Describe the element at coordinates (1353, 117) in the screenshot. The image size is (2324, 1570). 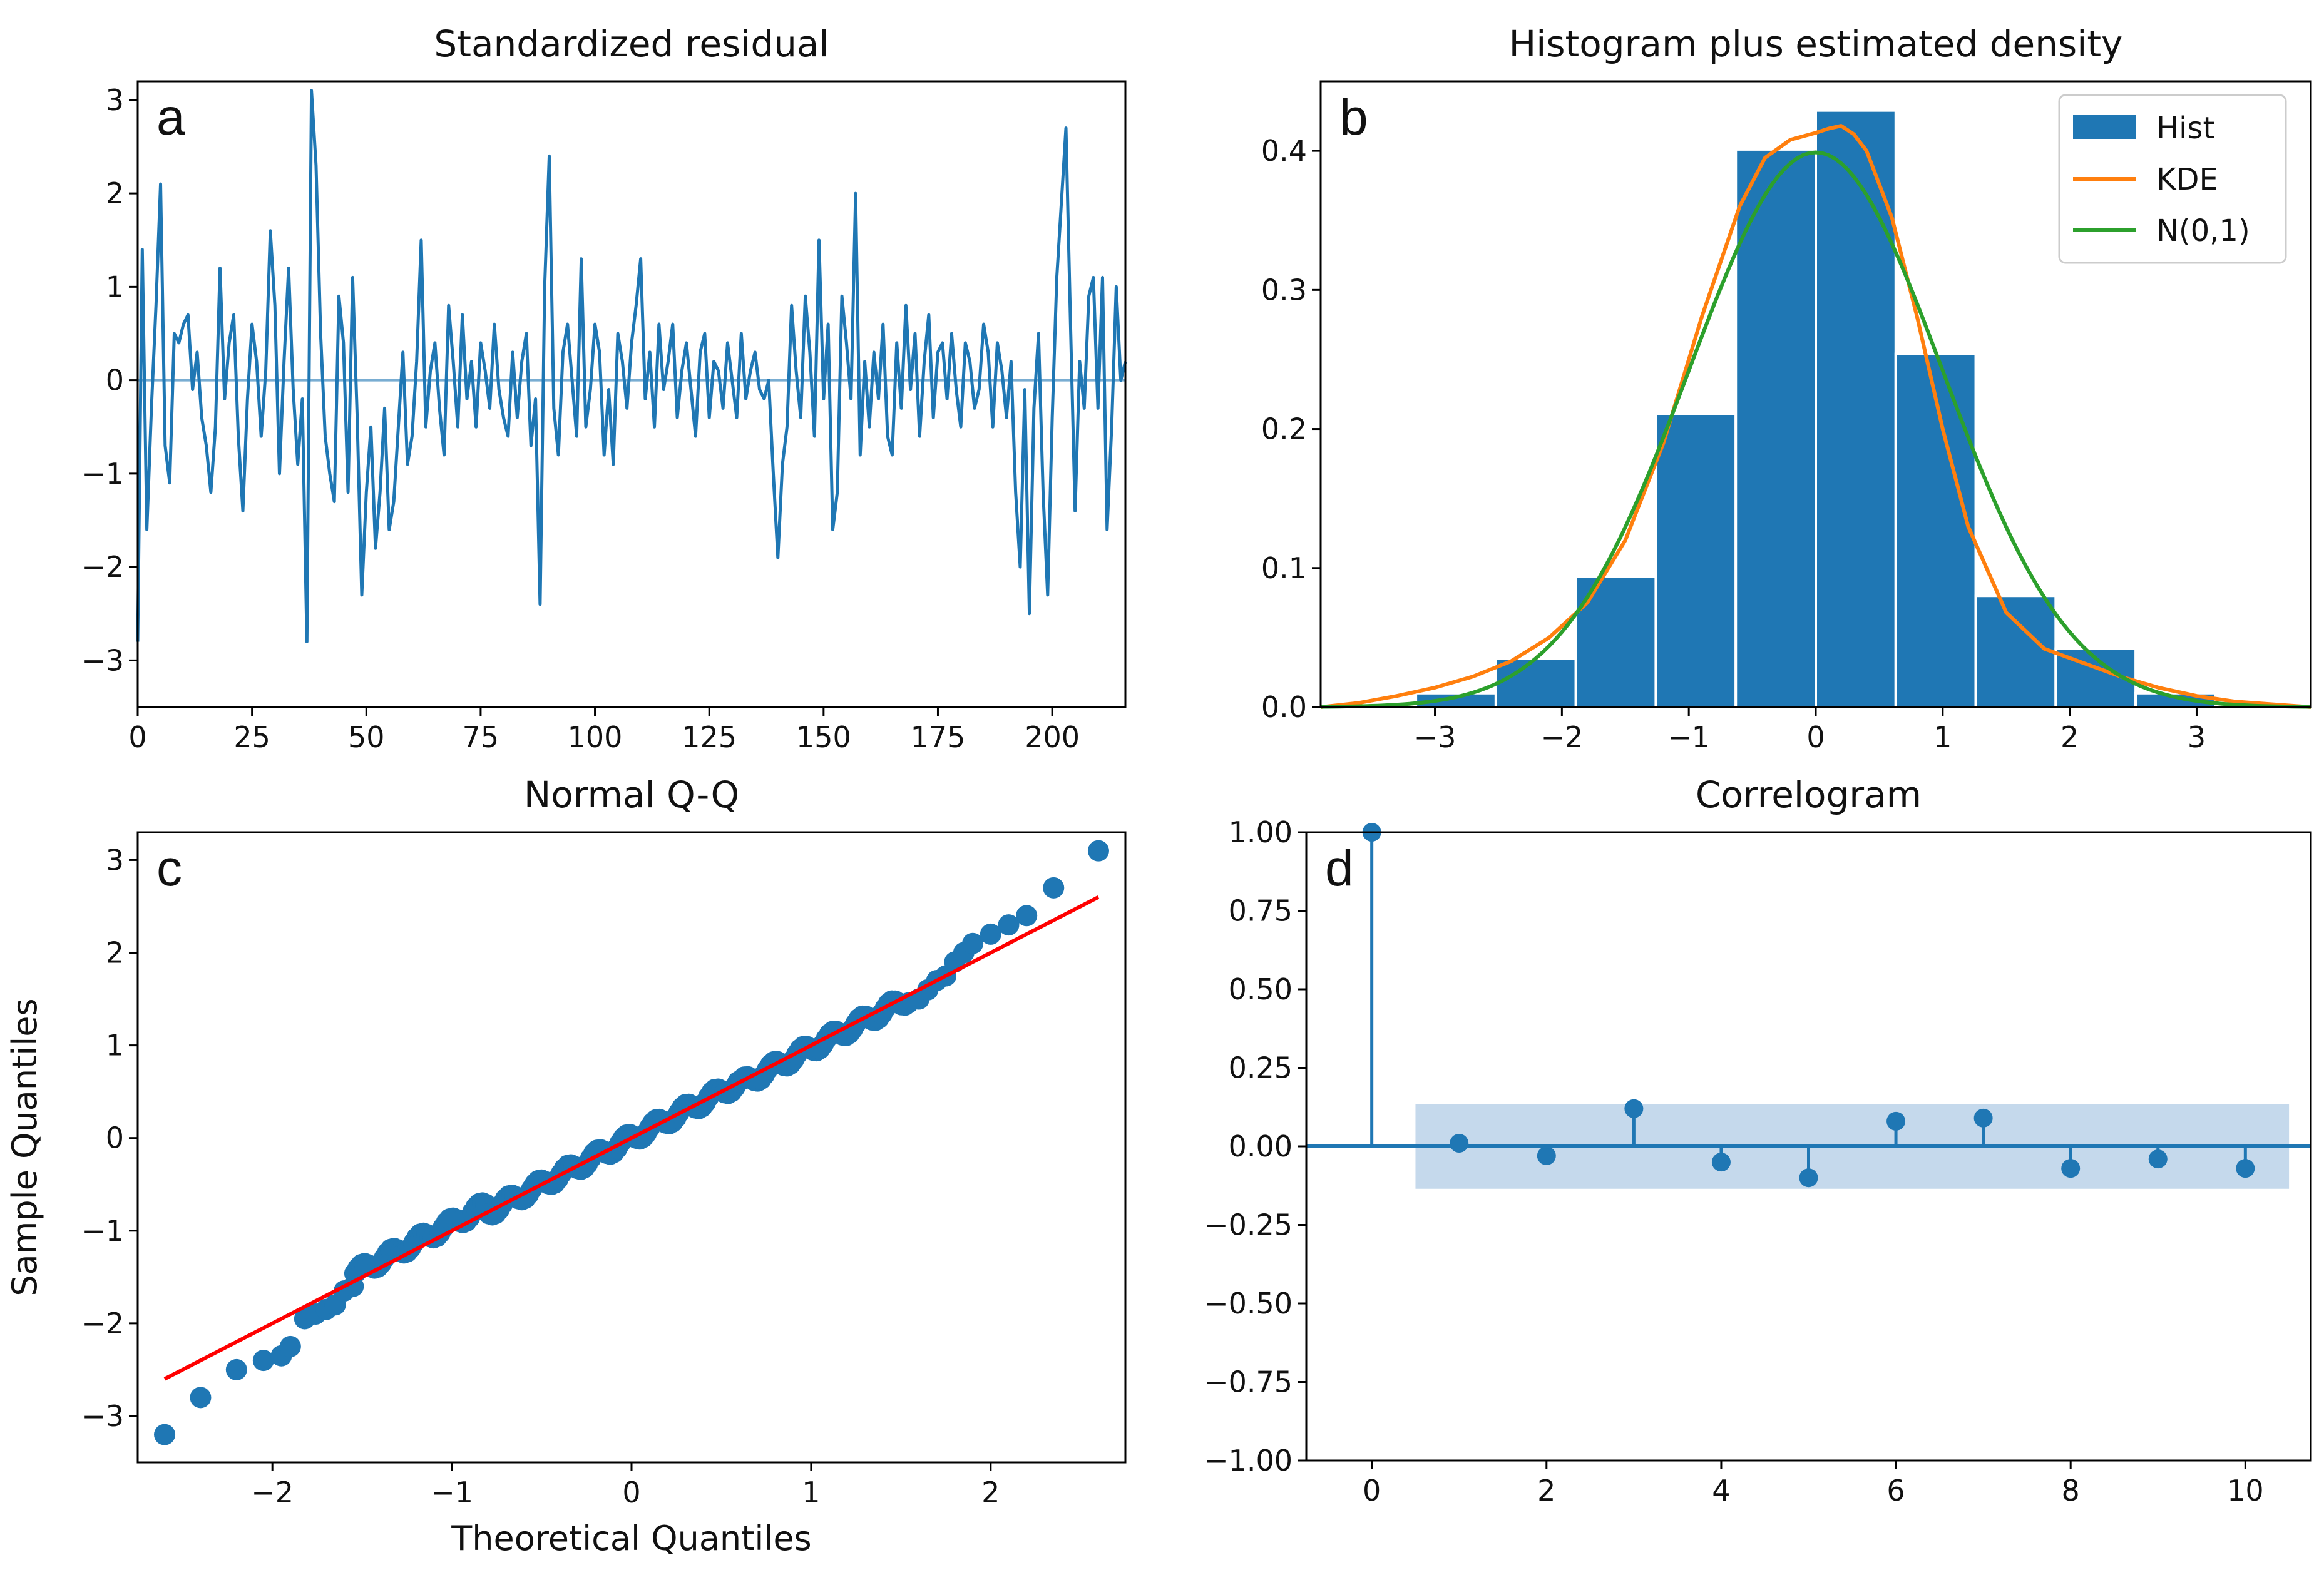
I see `panel-letter-b: b` at that location.